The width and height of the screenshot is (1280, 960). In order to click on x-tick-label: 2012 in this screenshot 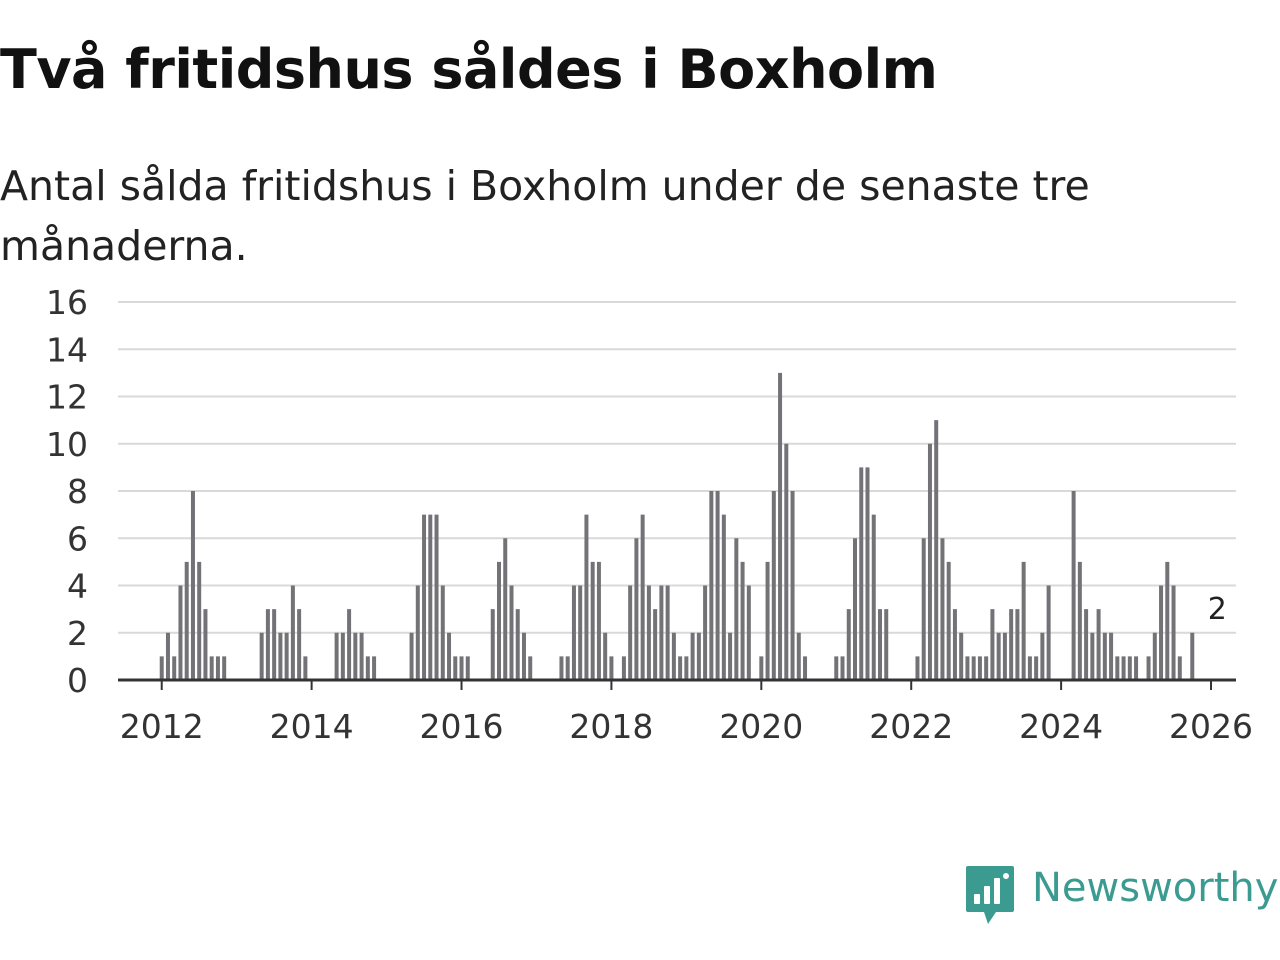, I will do `click(162, 726)`.